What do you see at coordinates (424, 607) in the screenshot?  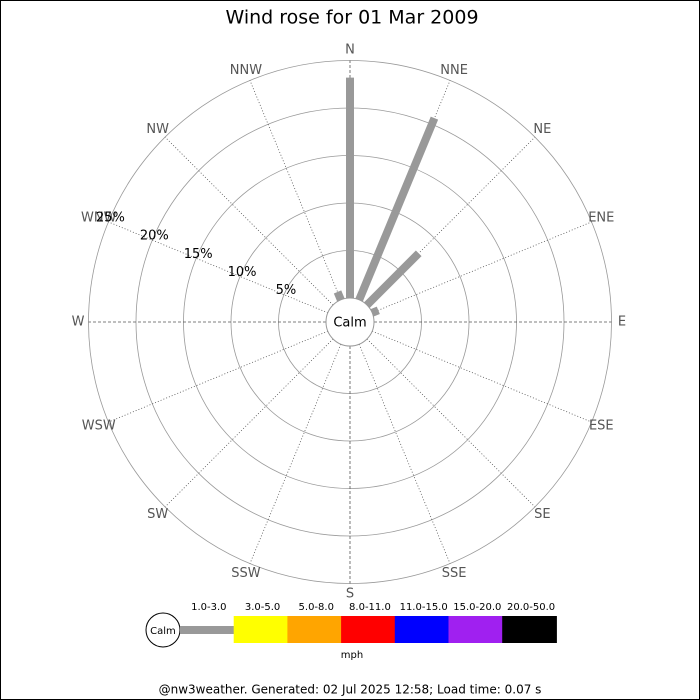 I see `legend-label: 11.0-15.0` at bounding box center [424, 607].